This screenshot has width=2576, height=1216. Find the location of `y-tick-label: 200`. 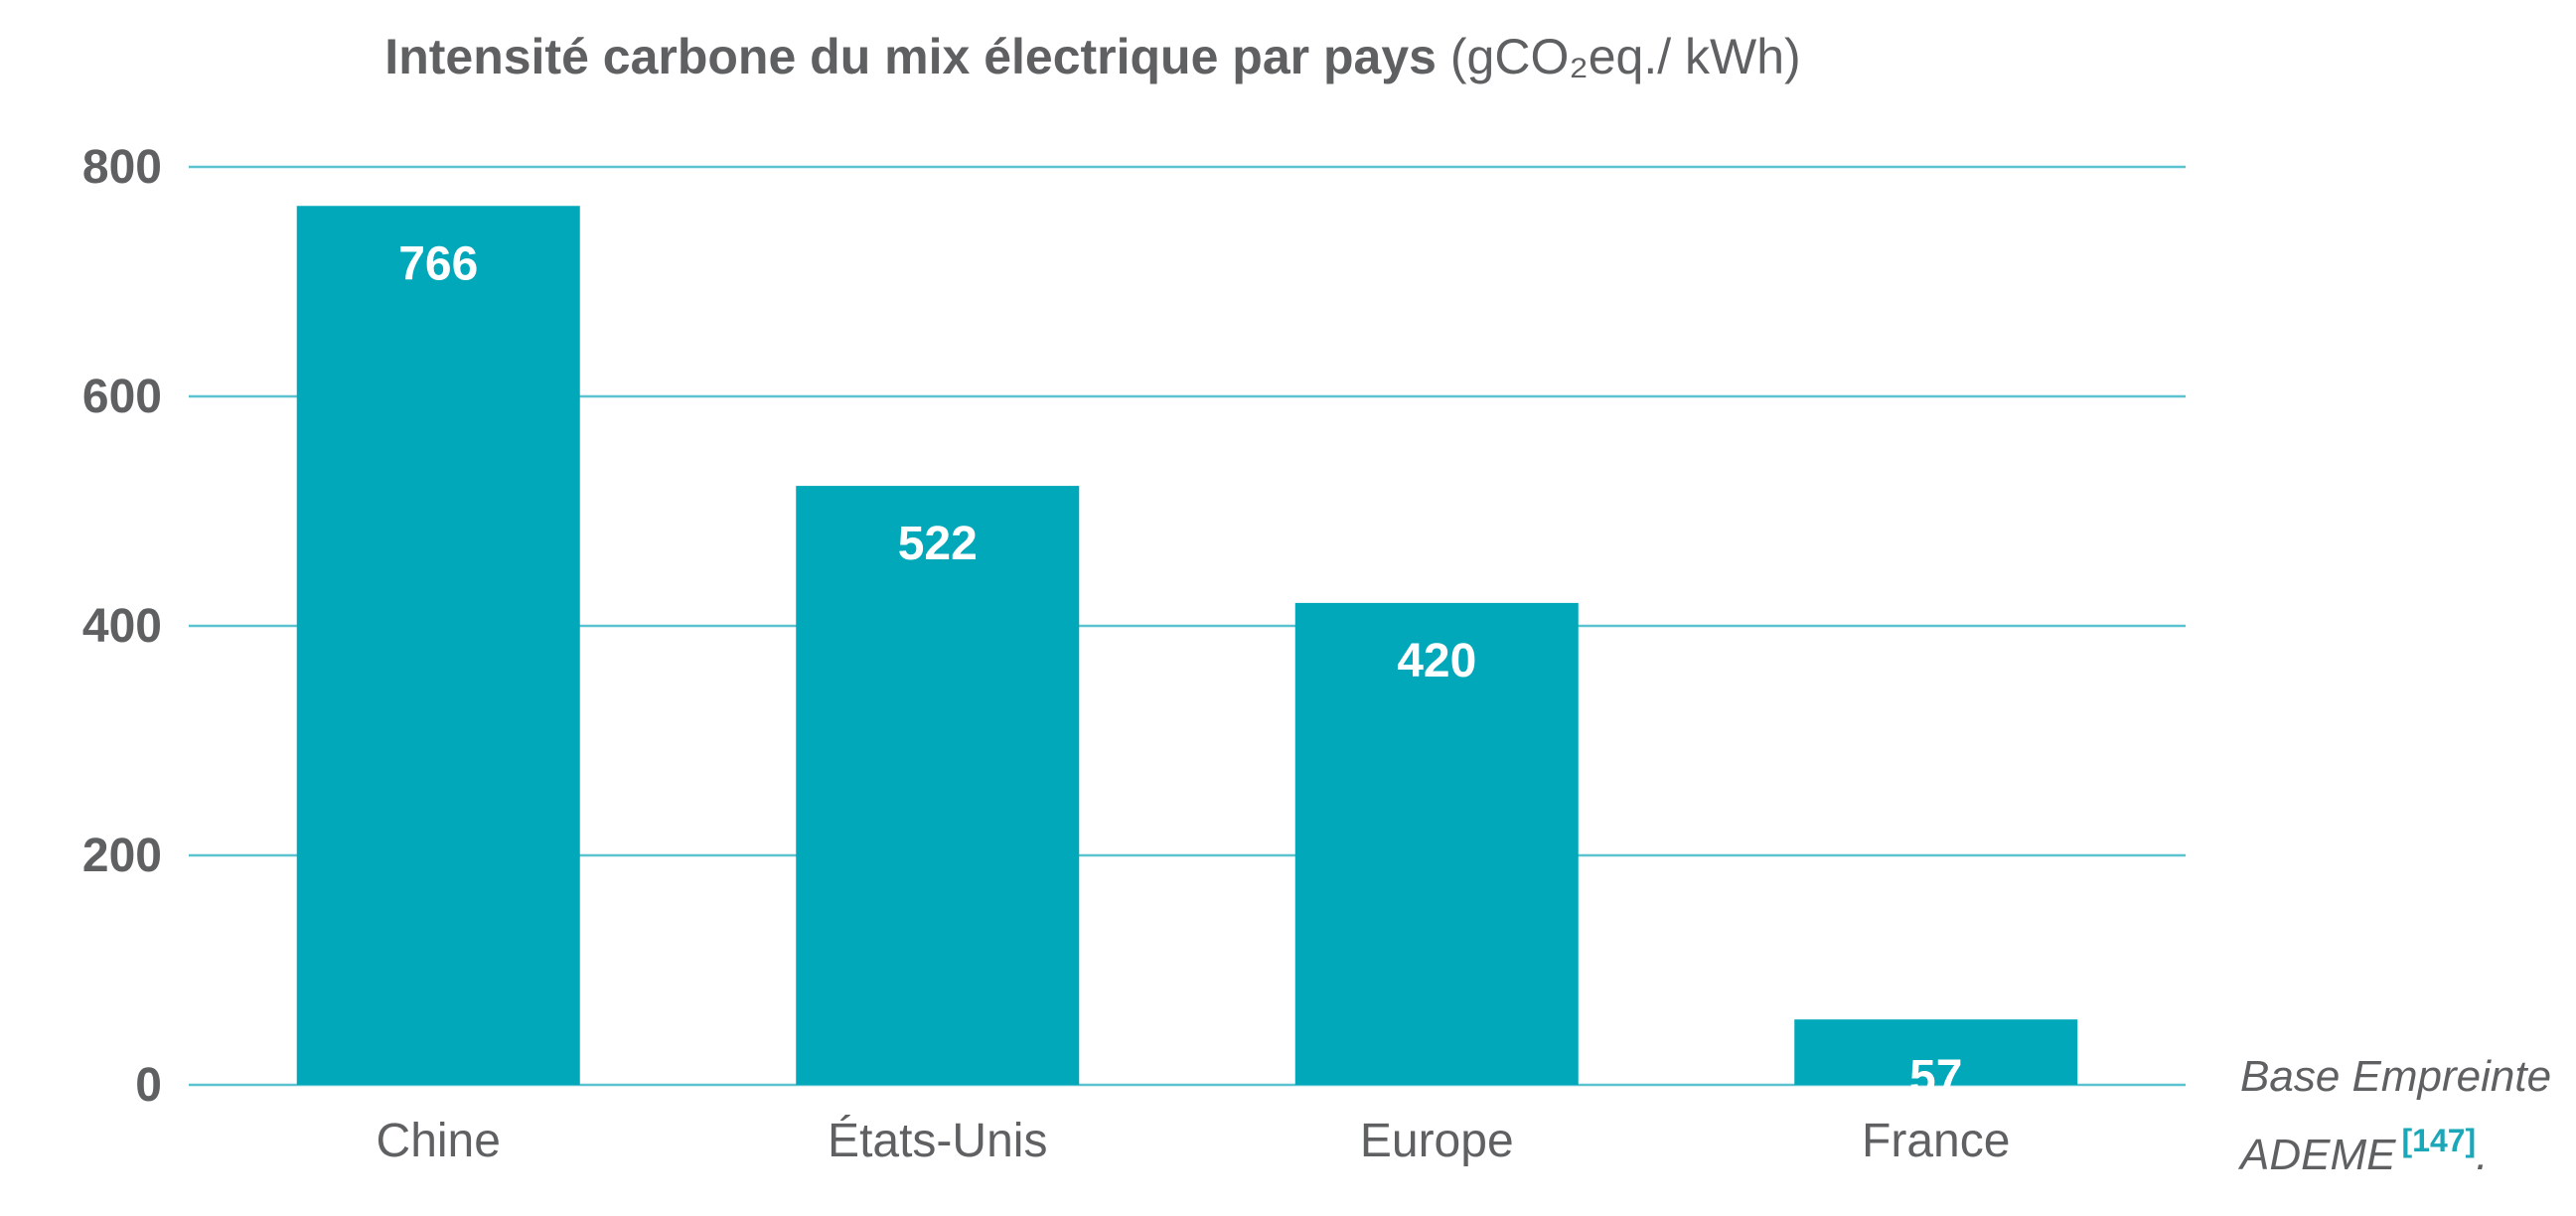

y-tick-label: 200 is located at coordinates (122, 856).